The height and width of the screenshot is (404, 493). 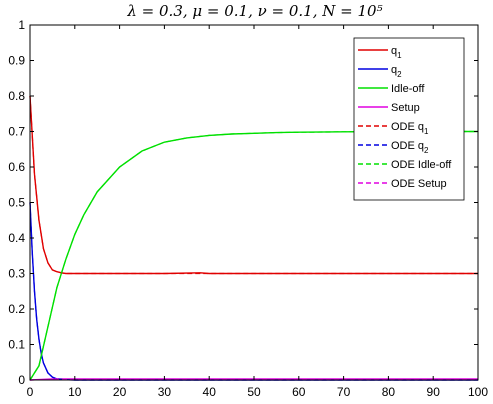 I want to click on y-tick-label: 0, so click(x=21, y=380).